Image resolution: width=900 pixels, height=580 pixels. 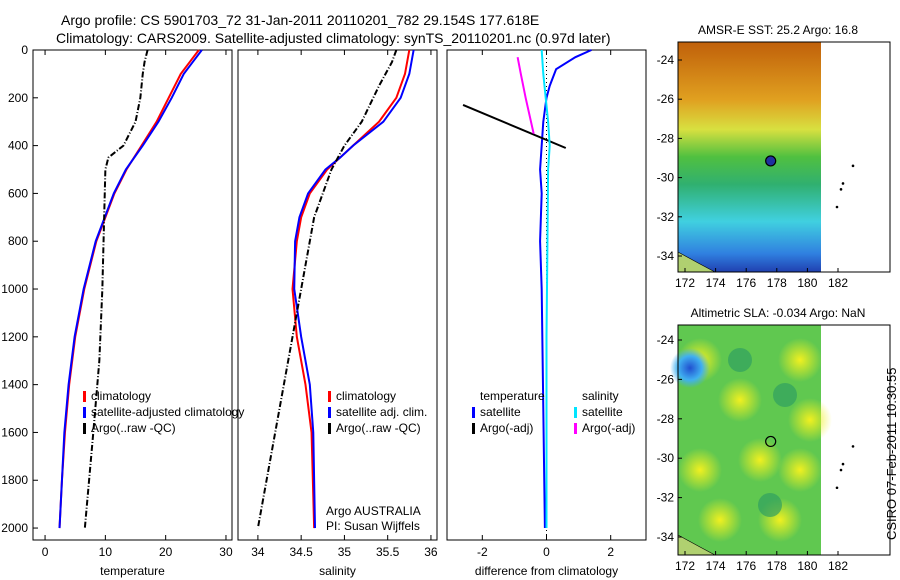 What do you see at coordinates (337, 571) in the screenshot?
I see `x-axis-label: salinity` at bounding box center [337, 571].